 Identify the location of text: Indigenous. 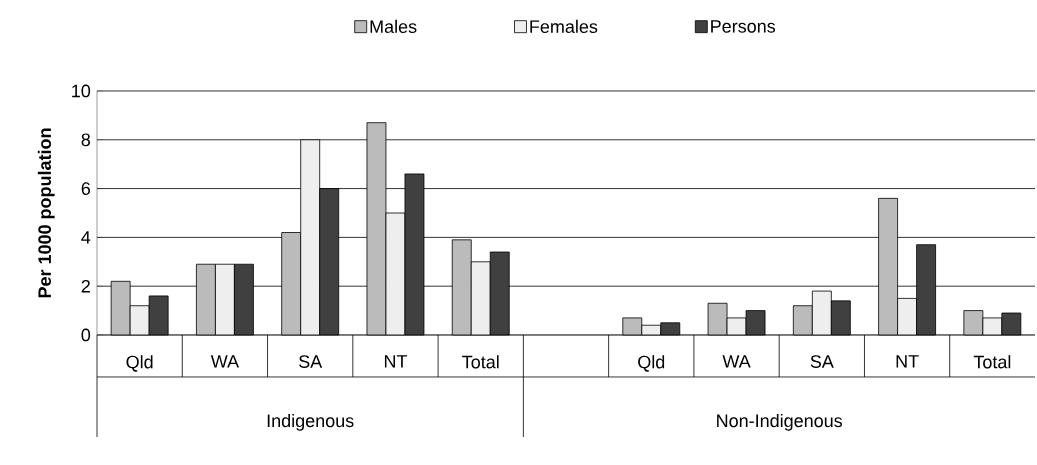
(310, 422).